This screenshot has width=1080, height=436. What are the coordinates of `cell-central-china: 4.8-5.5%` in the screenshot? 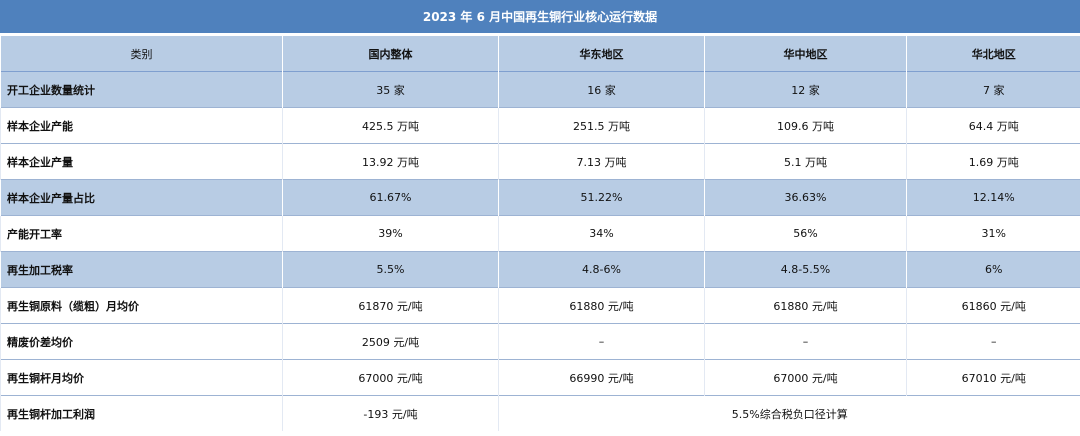 It's located at (805, 269).